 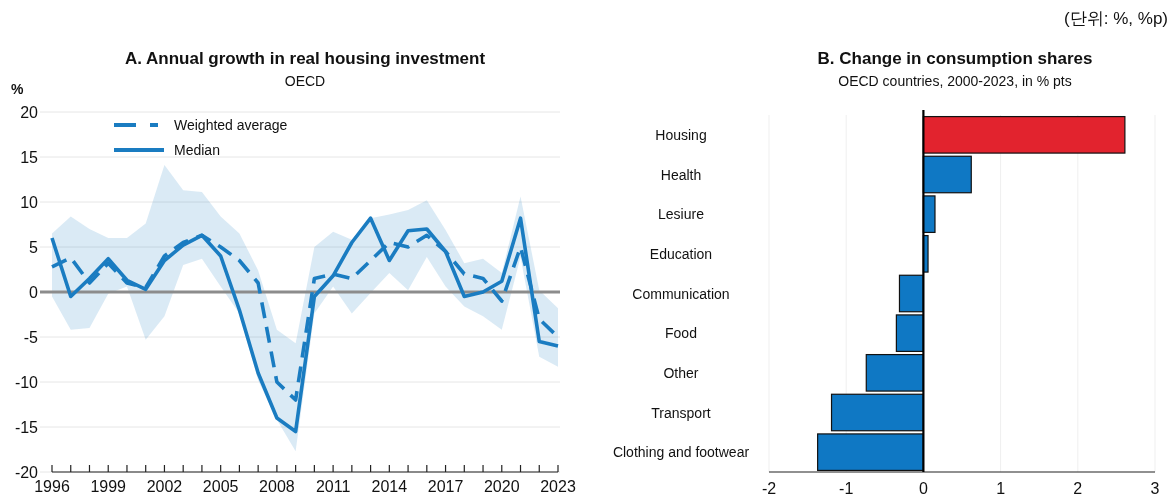 What do you see at coordinates (769, 488) in the screenshot?
I see `x-tick-label: -2` at bounding box center [769, 488].